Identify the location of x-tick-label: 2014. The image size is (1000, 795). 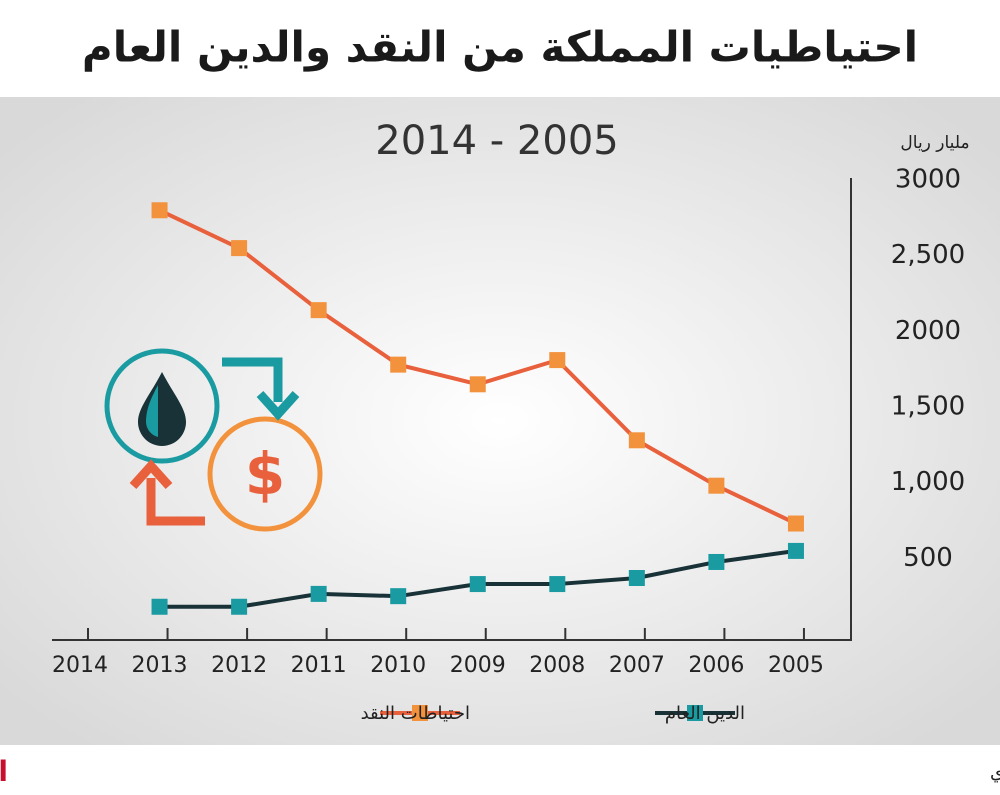
(80, 665).